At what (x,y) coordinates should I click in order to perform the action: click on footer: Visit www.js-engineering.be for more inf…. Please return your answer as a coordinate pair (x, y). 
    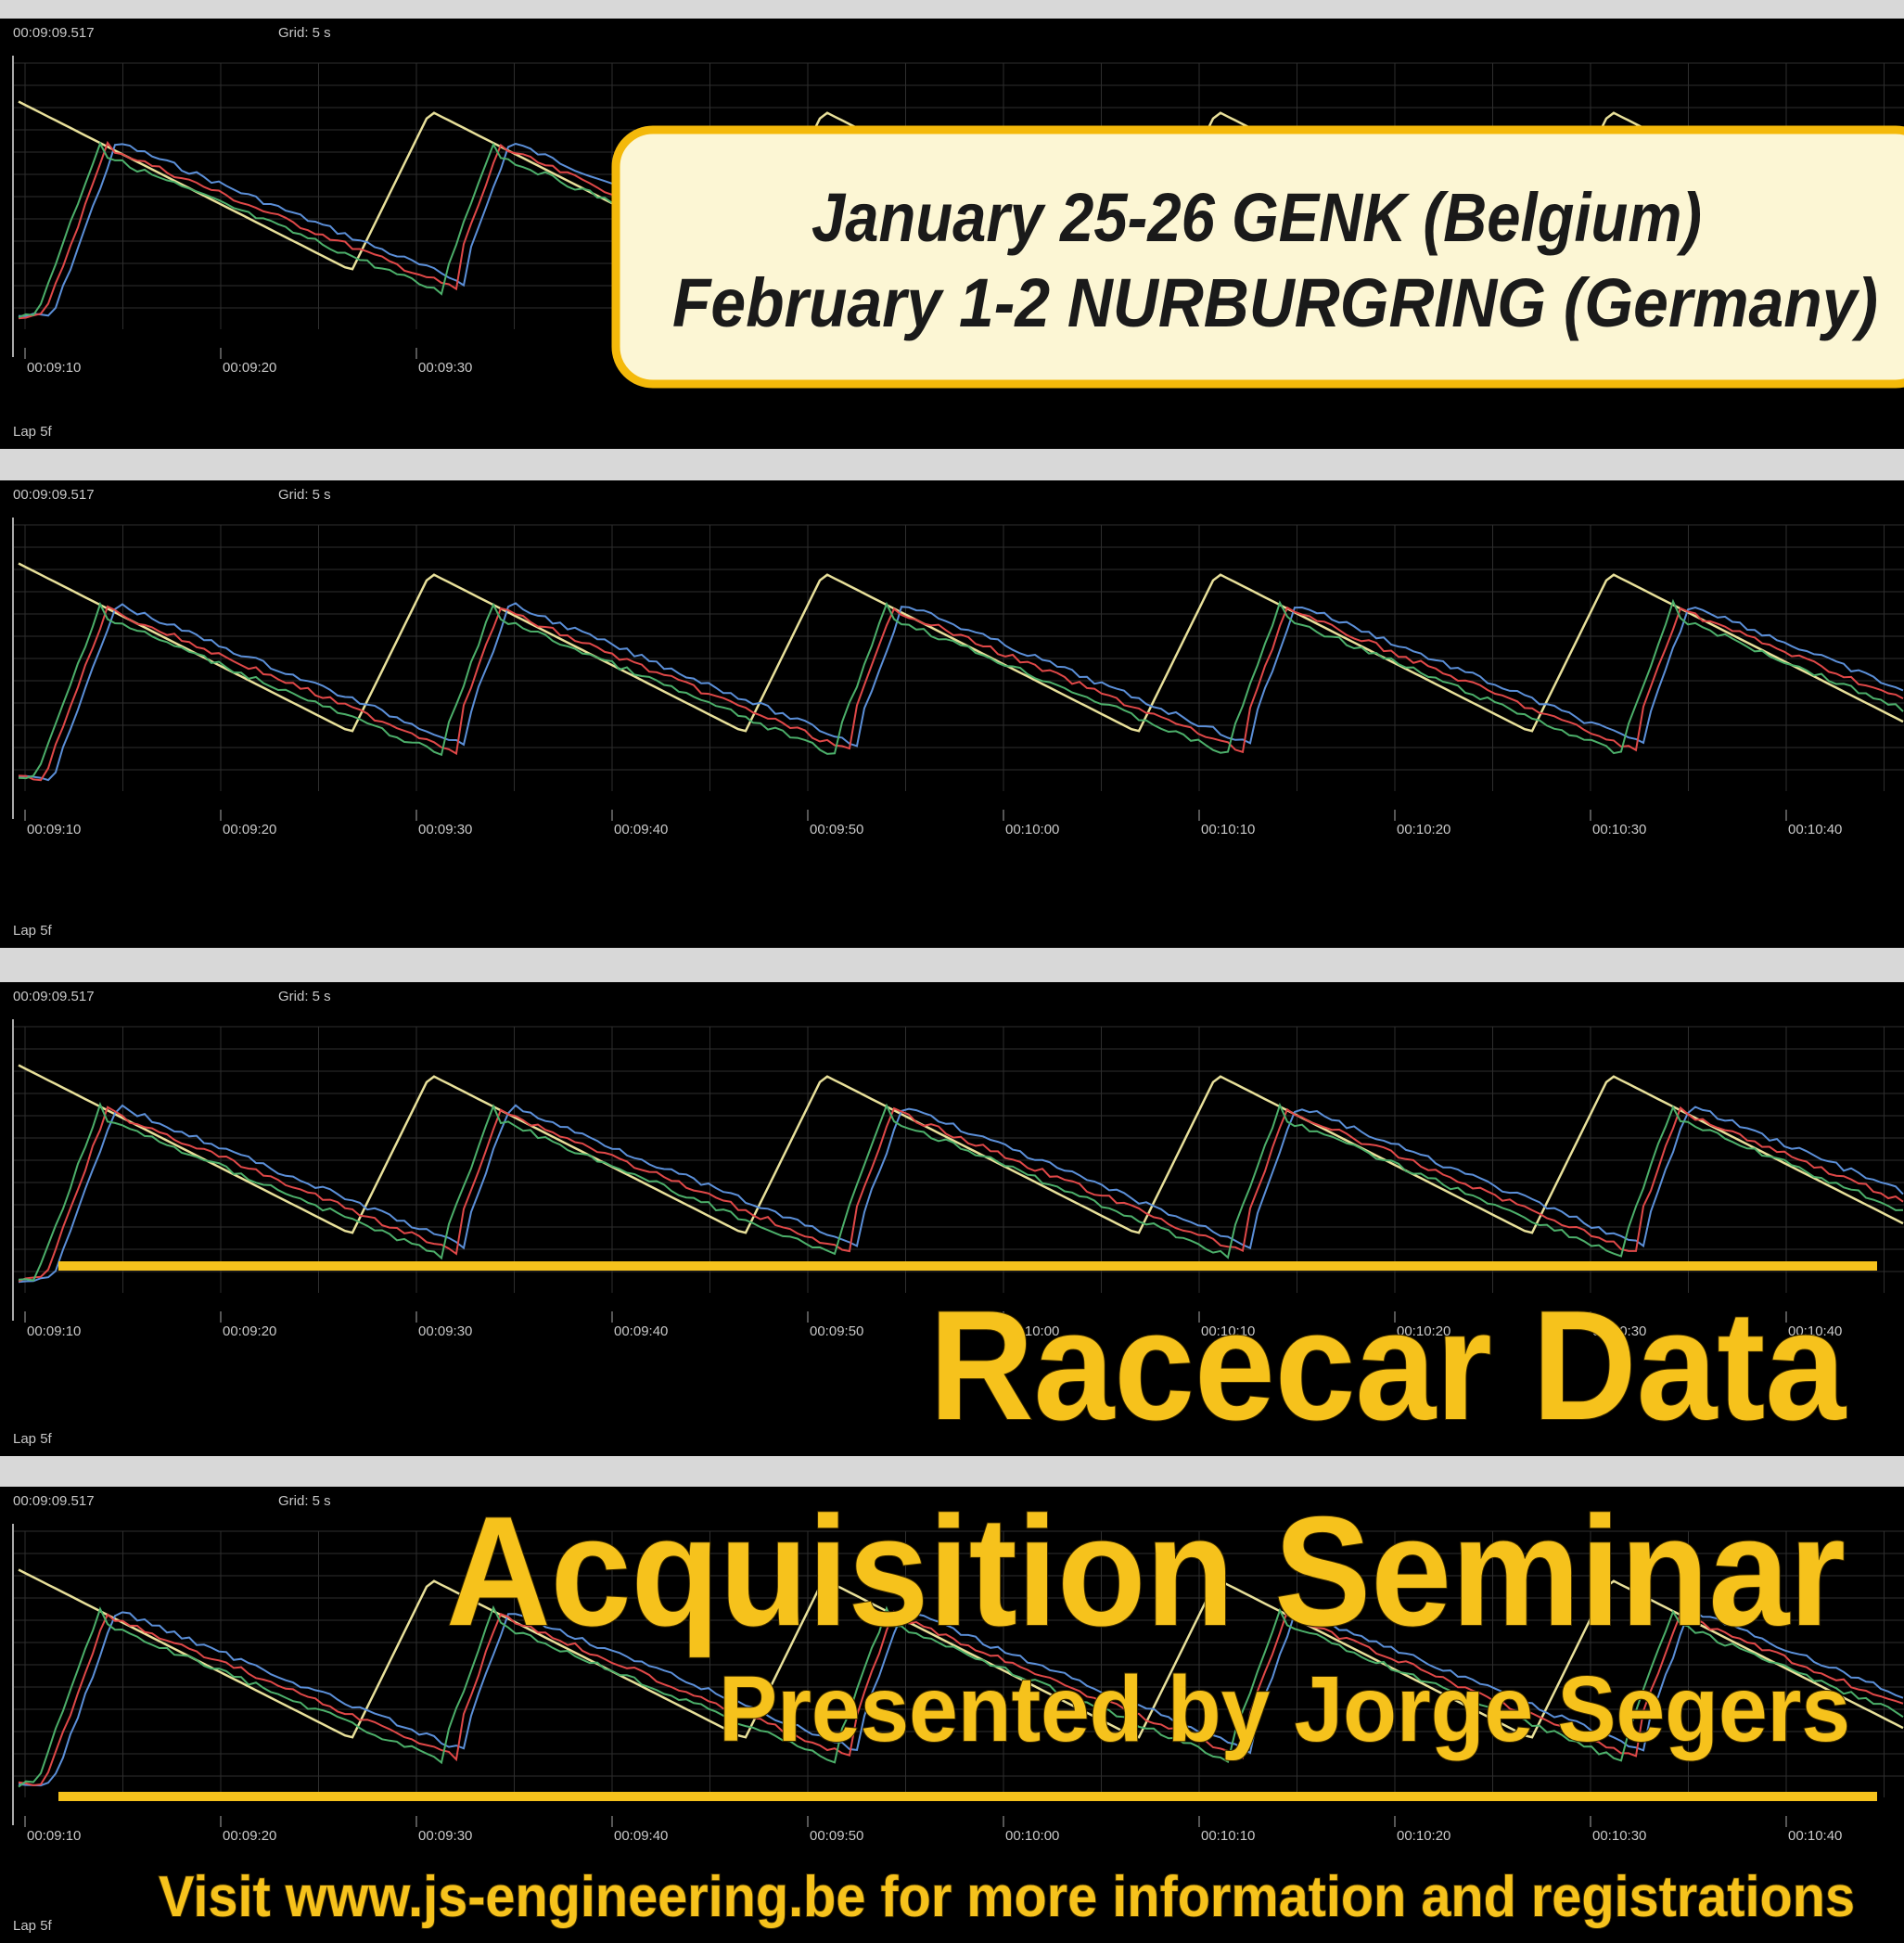
    Looking at the image, I should click on (1007, 1897).